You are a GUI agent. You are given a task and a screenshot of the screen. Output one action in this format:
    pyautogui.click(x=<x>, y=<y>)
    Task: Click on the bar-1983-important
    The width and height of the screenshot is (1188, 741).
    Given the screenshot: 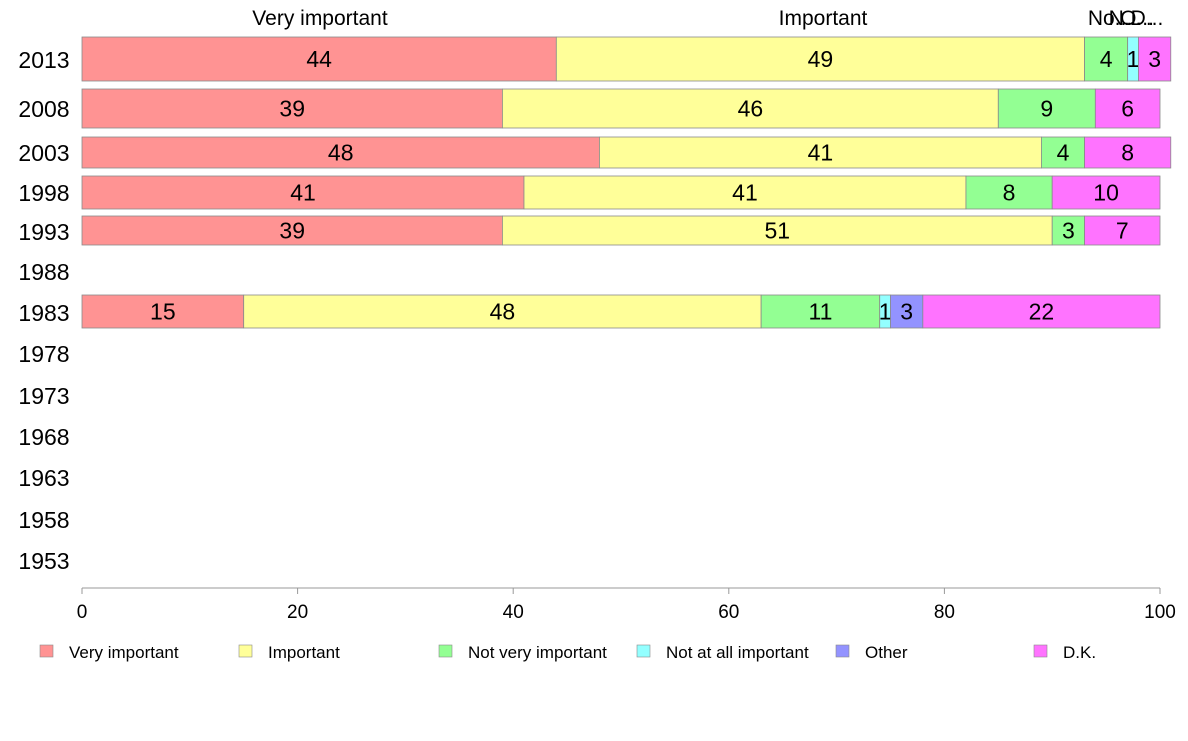 What is the action you would take?
    pyautogui.click(x=502, y=311)
    